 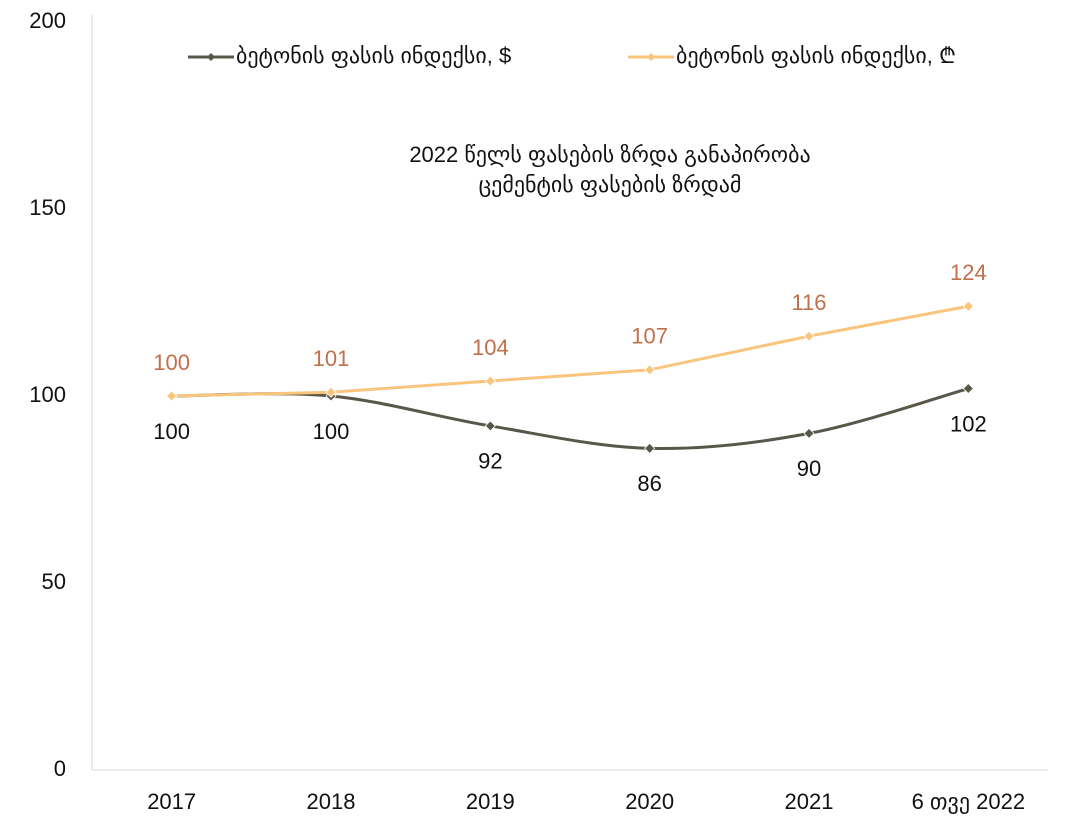 I want to click on legend-label: ბეტონის ფასის ინდექსი, ₾, so click(x=816, y=55).